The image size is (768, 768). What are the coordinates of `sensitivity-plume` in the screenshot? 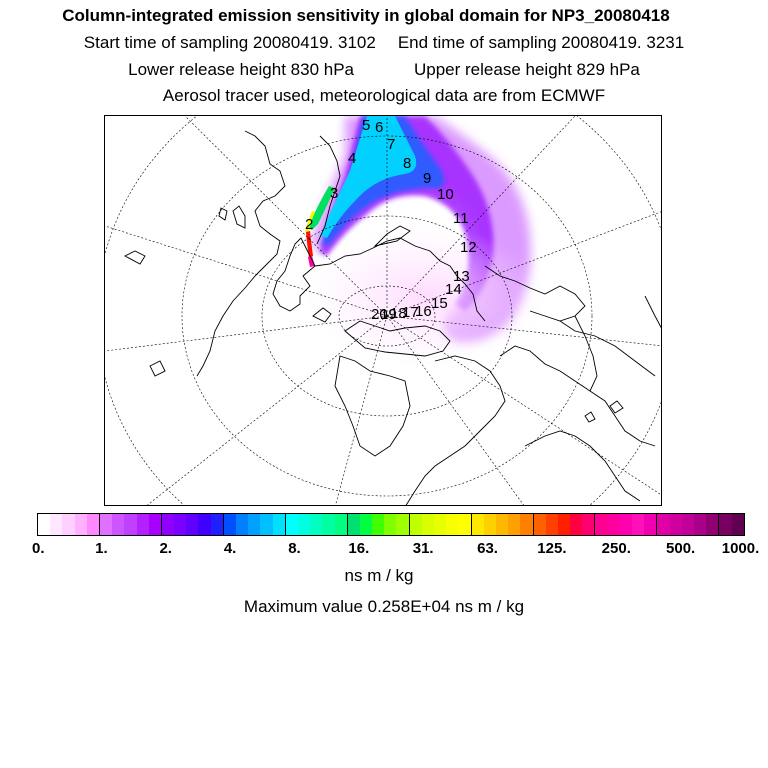 It's located at (425, 241).